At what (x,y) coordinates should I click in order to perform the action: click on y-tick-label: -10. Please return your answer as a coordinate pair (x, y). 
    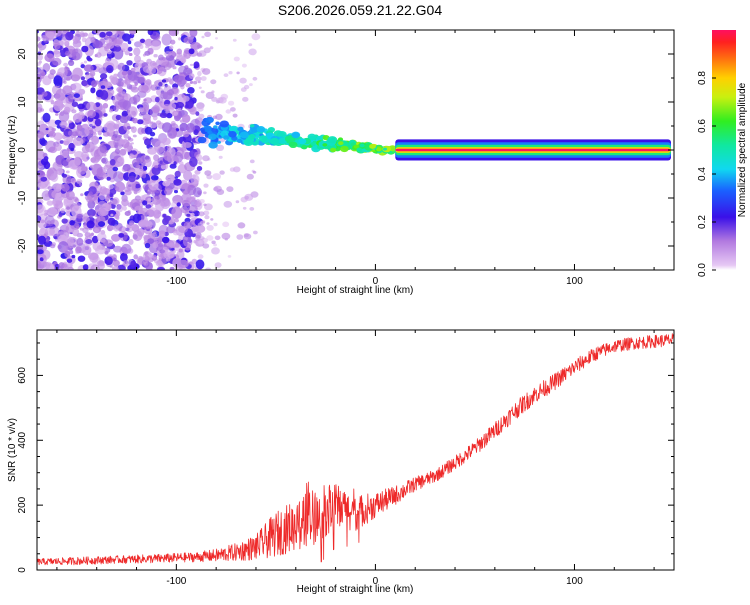
    Looking at the image, I should click on (22, 197).